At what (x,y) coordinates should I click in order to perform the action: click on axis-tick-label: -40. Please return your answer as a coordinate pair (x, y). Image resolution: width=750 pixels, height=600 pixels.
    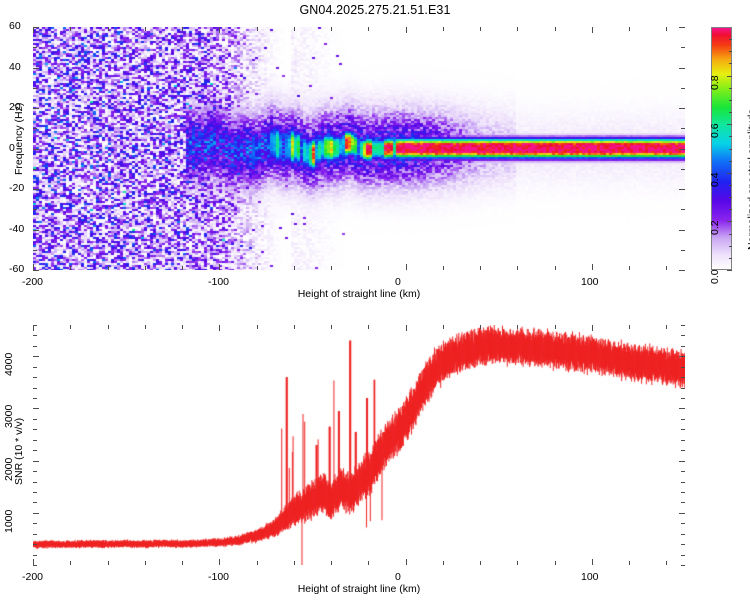
    Looking at the image, I should click on (17, 229).